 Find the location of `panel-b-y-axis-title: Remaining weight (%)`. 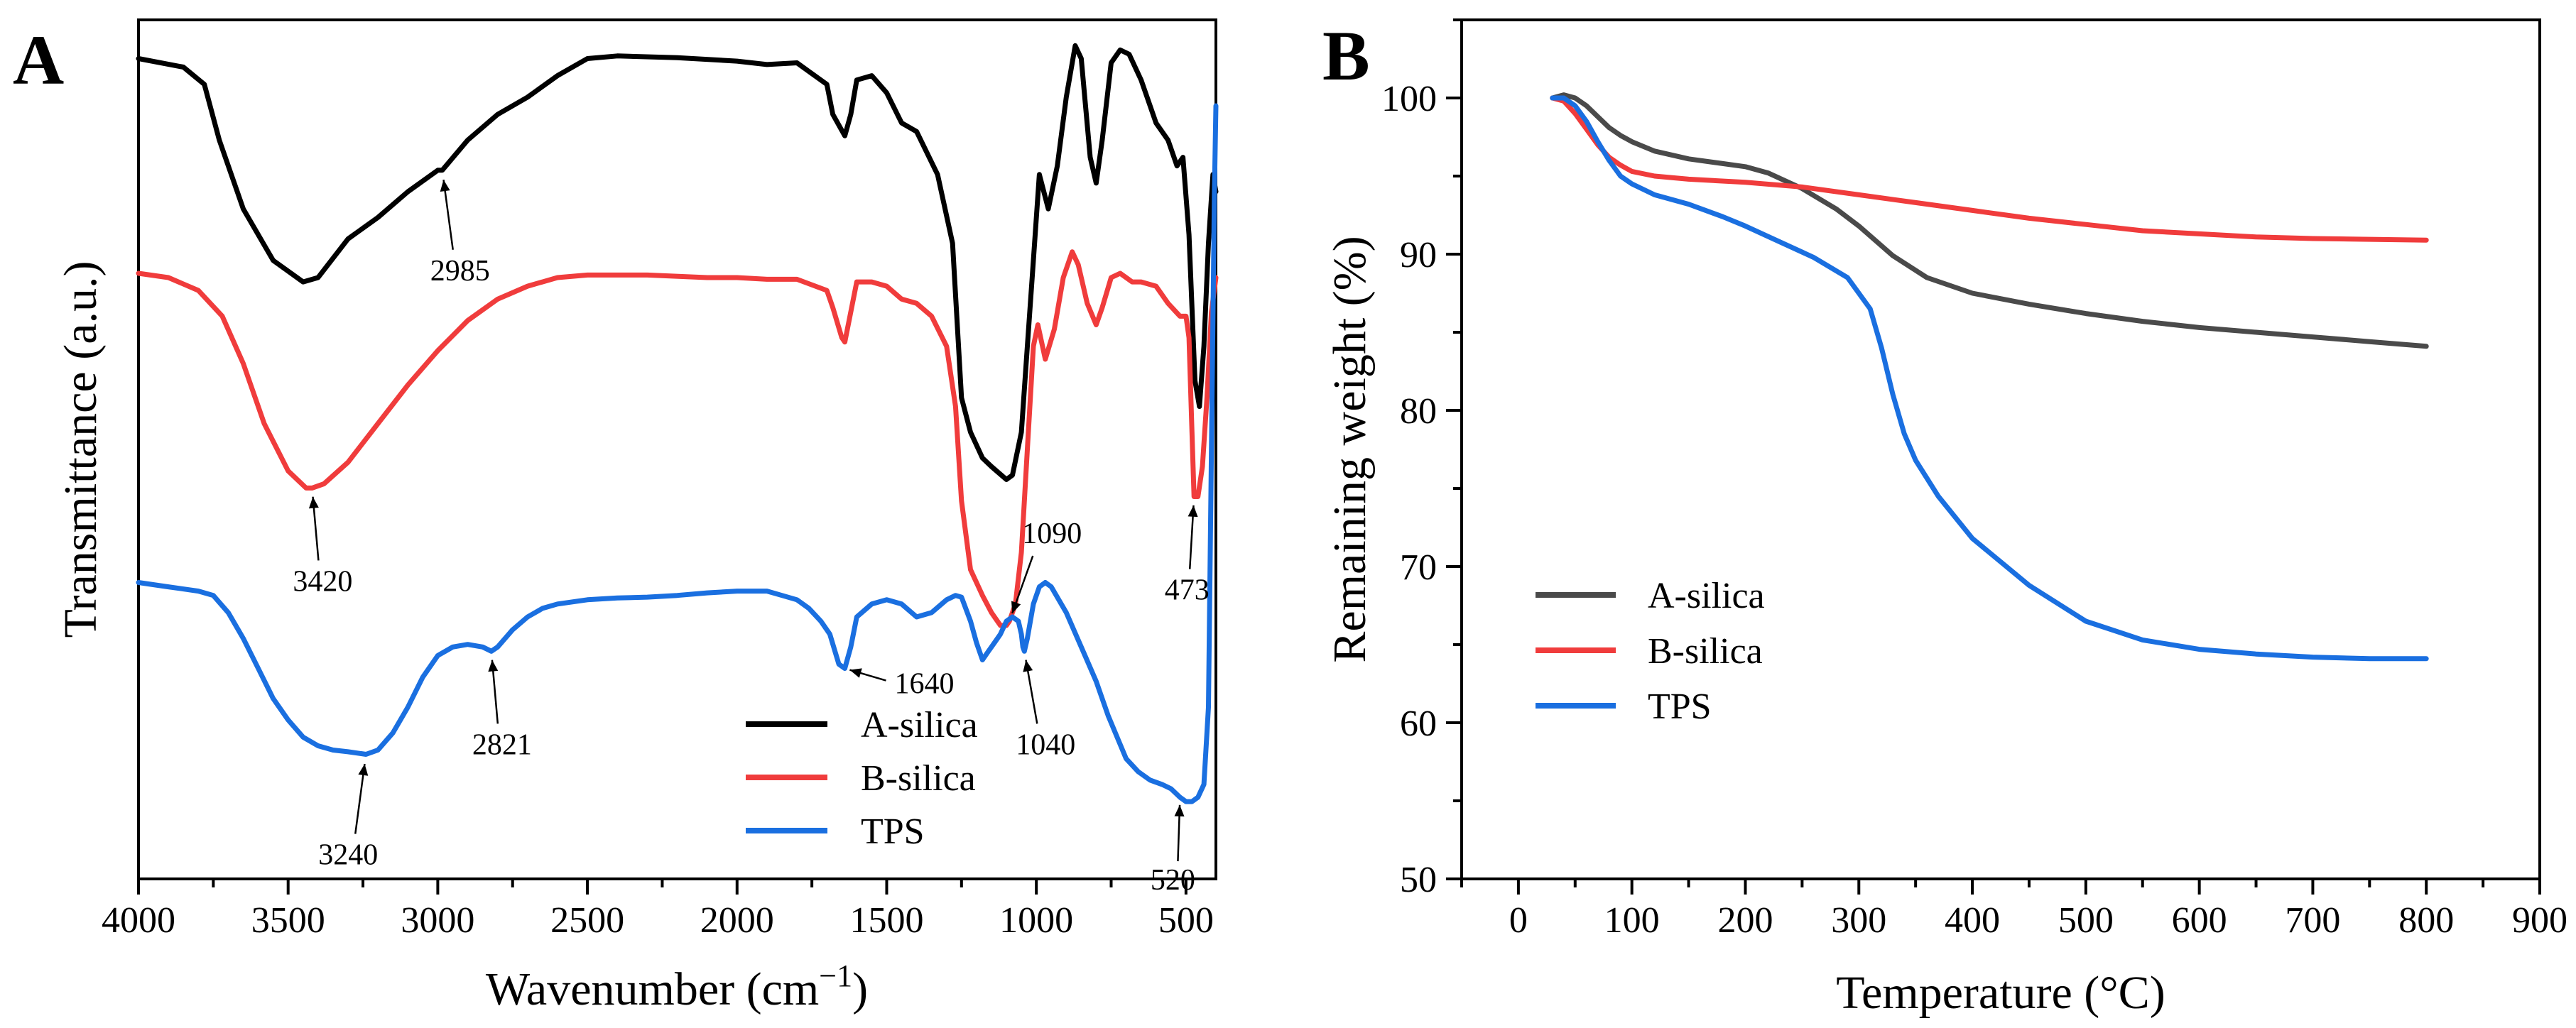

panel-b-y-axis-title: Remaining weight (%) is located at coordinates (1350, 449).